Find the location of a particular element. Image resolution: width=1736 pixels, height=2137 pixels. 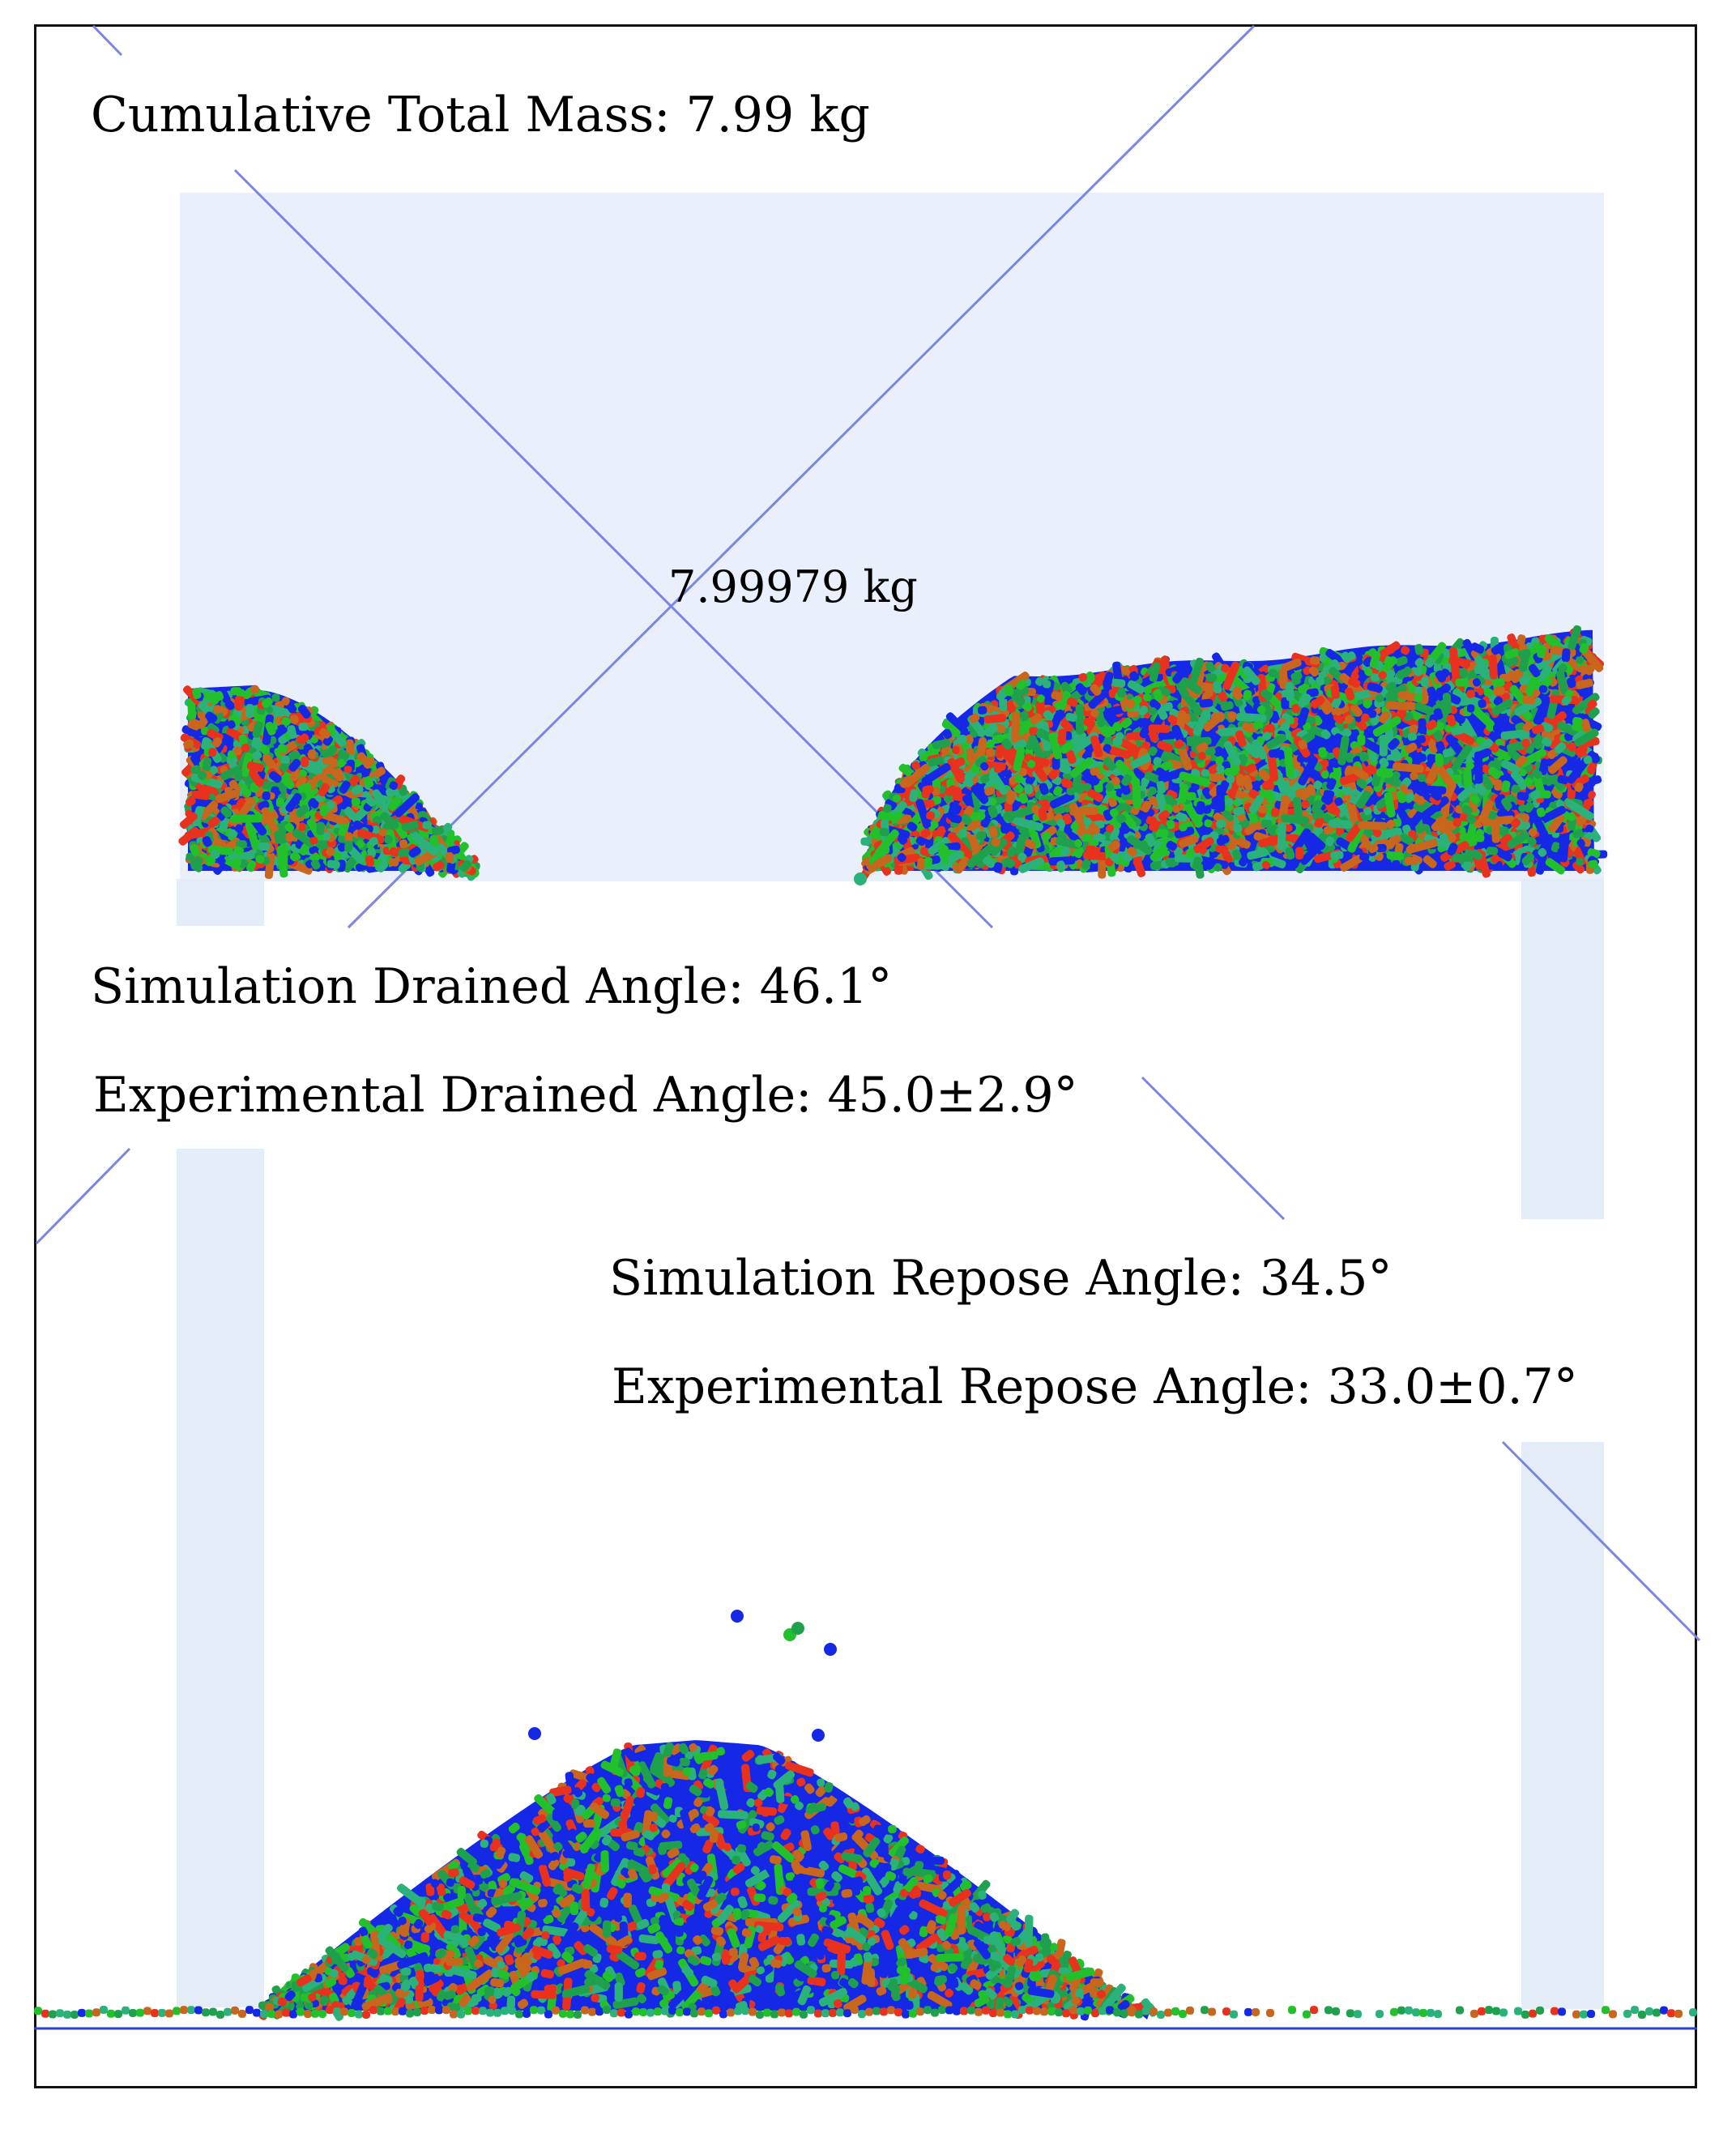

left-particle-pile is located at coordinates (329, 783).